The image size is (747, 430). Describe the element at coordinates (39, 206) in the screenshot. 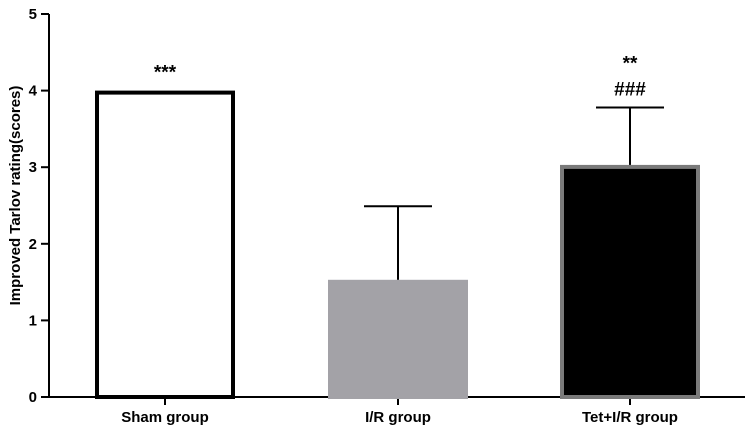

I see `y-axis: 0 1 2 3 4 5` at that location.